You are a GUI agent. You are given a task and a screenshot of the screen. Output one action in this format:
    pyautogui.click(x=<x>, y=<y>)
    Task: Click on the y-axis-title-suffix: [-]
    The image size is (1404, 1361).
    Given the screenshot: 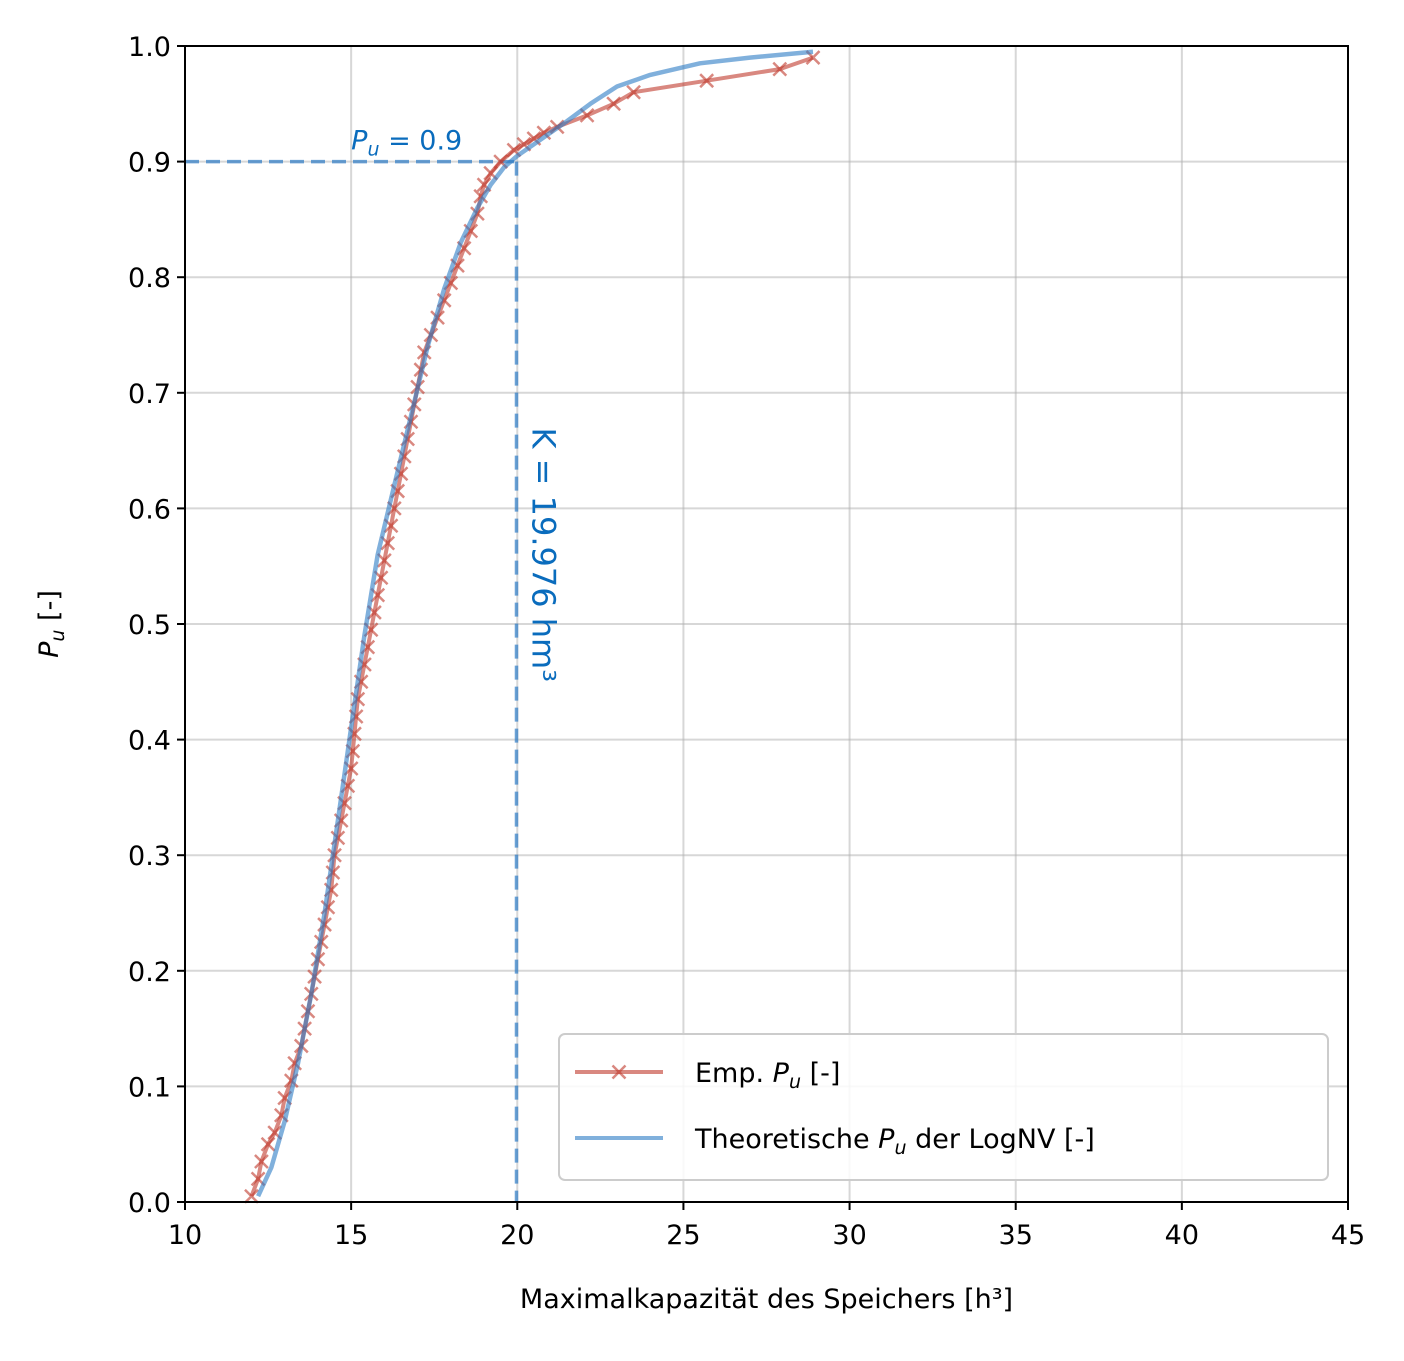 What is the action you would take?
    pyautogui.click(x=49, y=609)
    